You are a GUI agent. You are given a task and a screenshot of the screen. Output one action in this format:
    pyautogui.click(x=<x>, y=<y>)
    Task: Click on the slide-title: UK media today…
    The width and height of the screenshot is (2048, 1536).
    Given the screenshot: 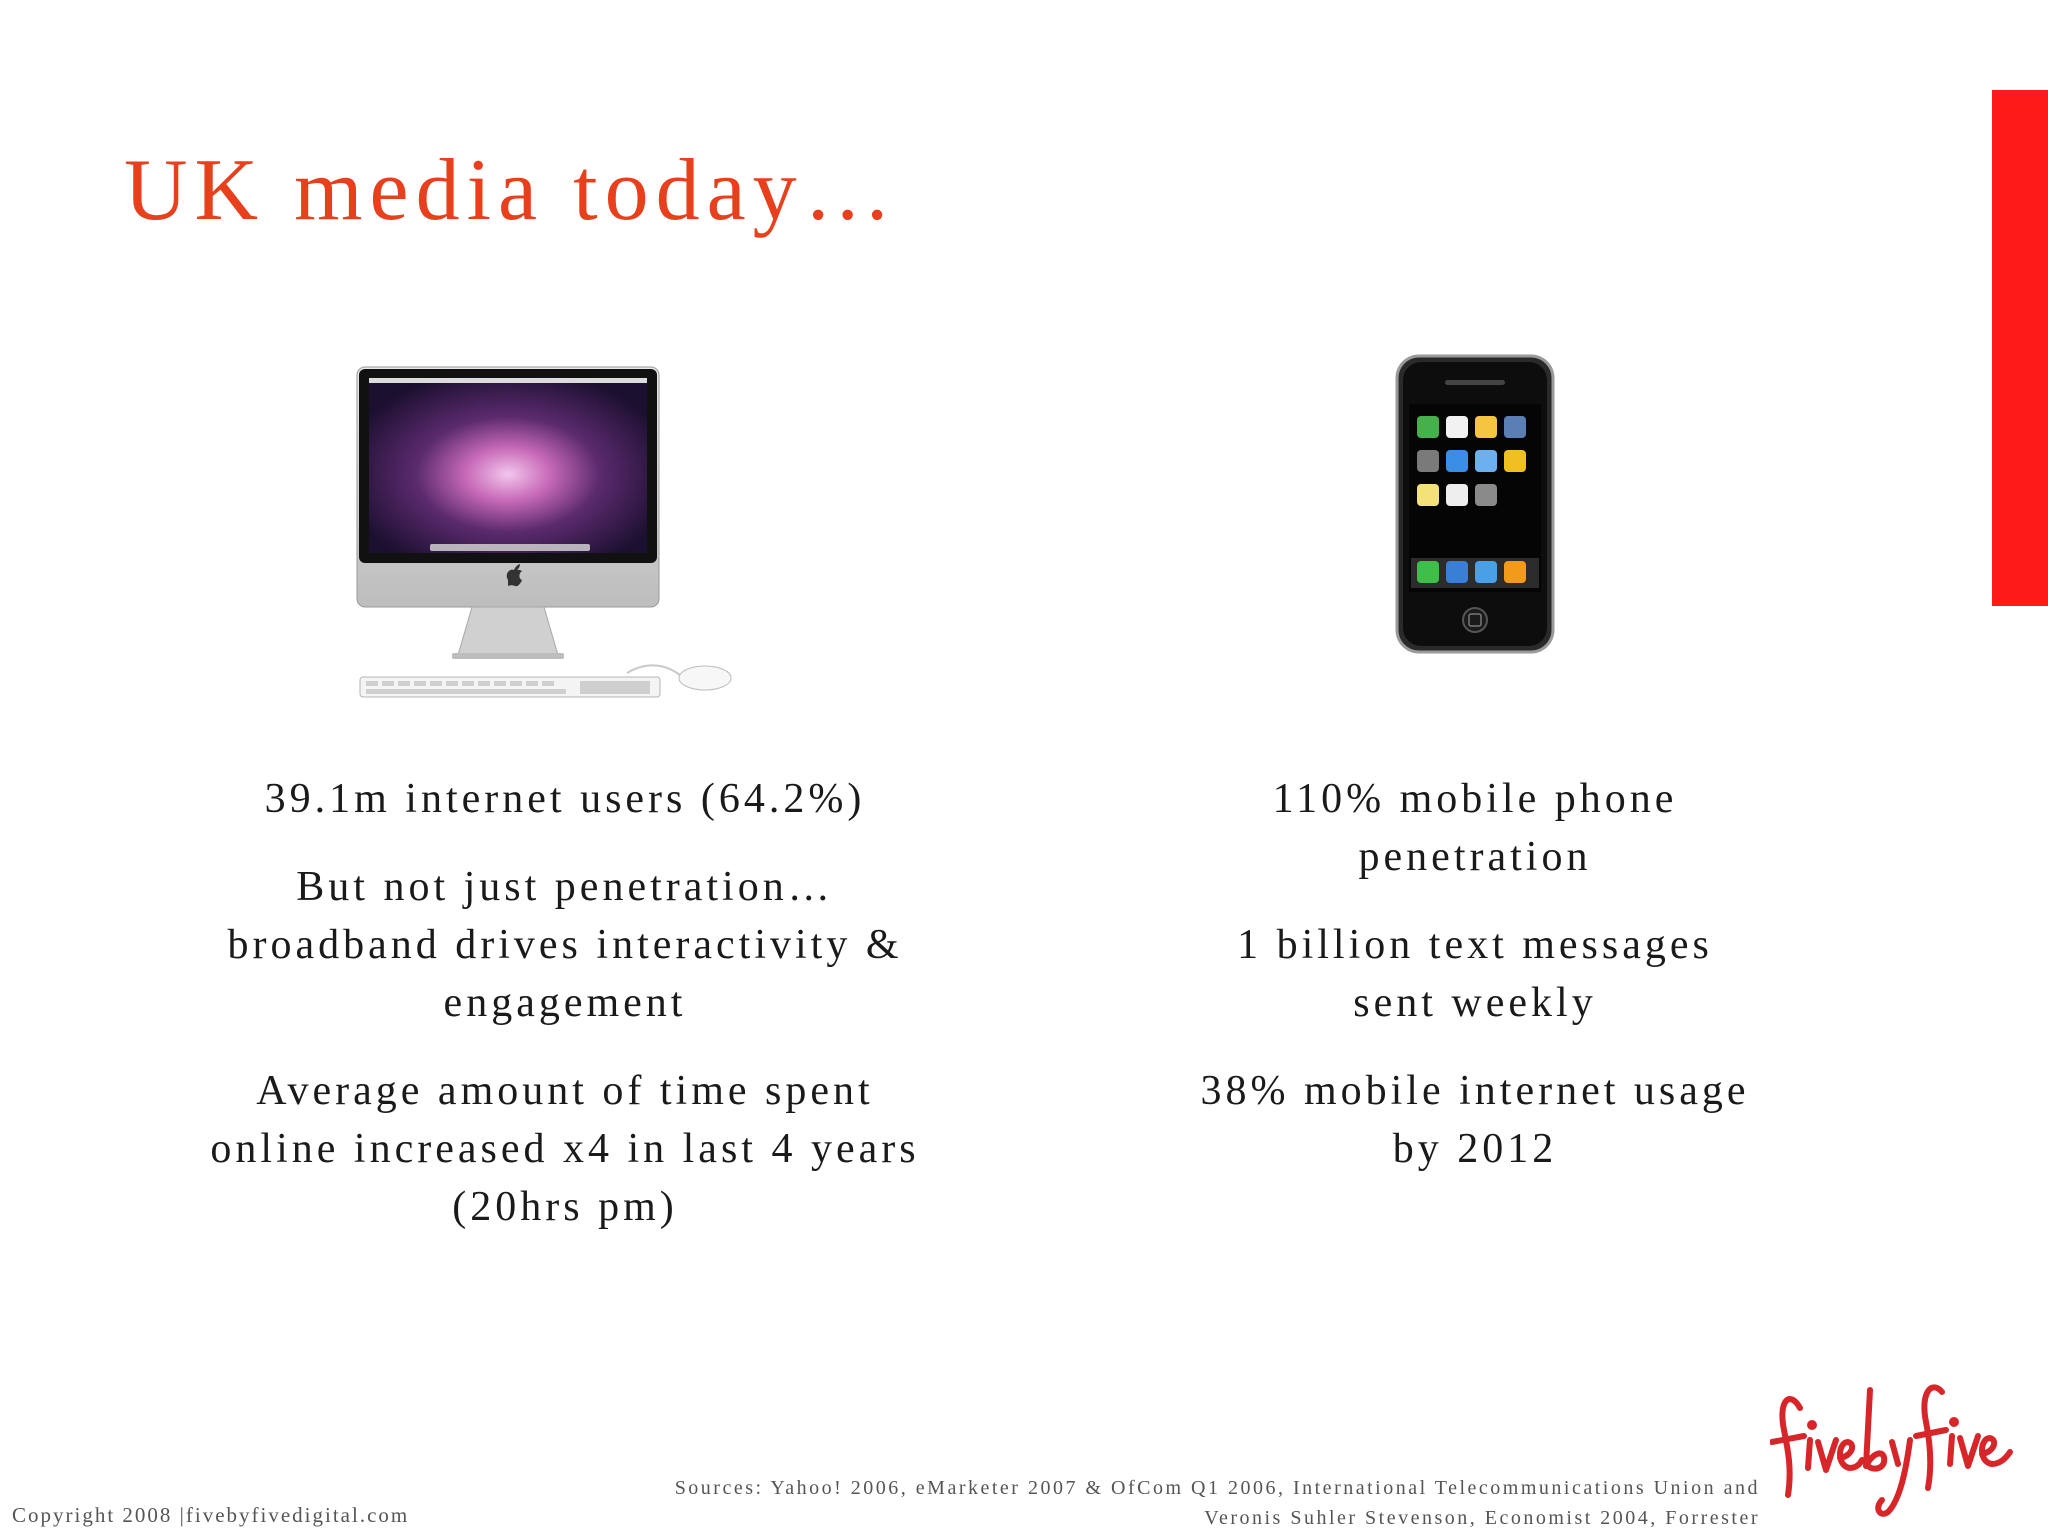 What is the action you would take?
    pyautogui.click(x=511, y=190)
    